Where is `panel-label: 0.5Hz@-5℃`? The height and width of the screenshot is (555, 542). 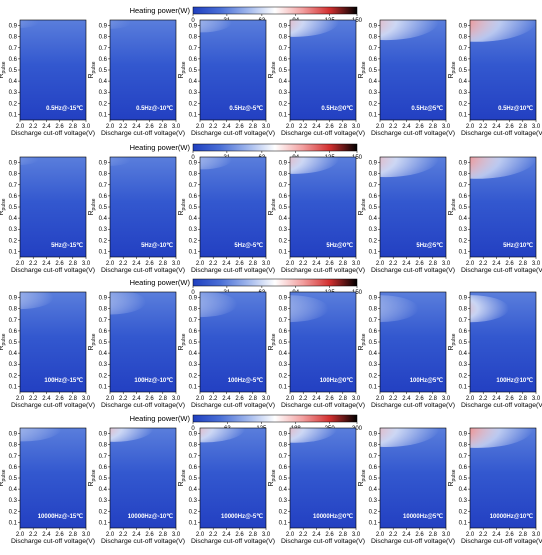 panel-label: 0.5Hz@-5℃ is located at coordinates (246, 108).